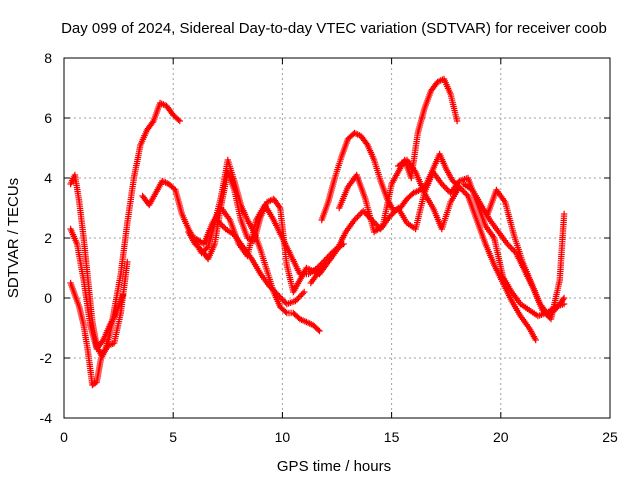  Describe the element at coordinates (48, 118) in the screenshot. I see `y-tick-label: 6` at that location.